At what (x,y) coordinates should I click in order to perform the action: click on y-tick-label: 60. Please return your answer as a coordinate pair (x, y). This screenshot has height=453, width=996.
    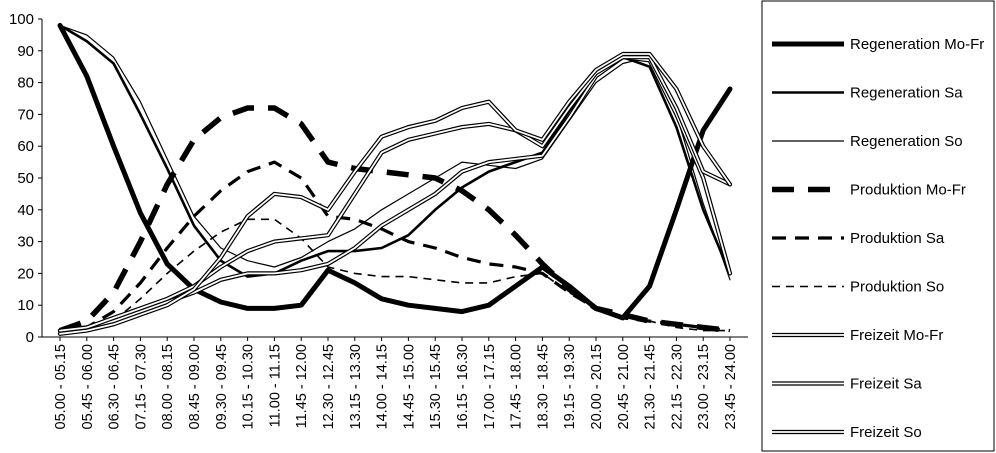
    Looking at the image, I should click on (25, 146).